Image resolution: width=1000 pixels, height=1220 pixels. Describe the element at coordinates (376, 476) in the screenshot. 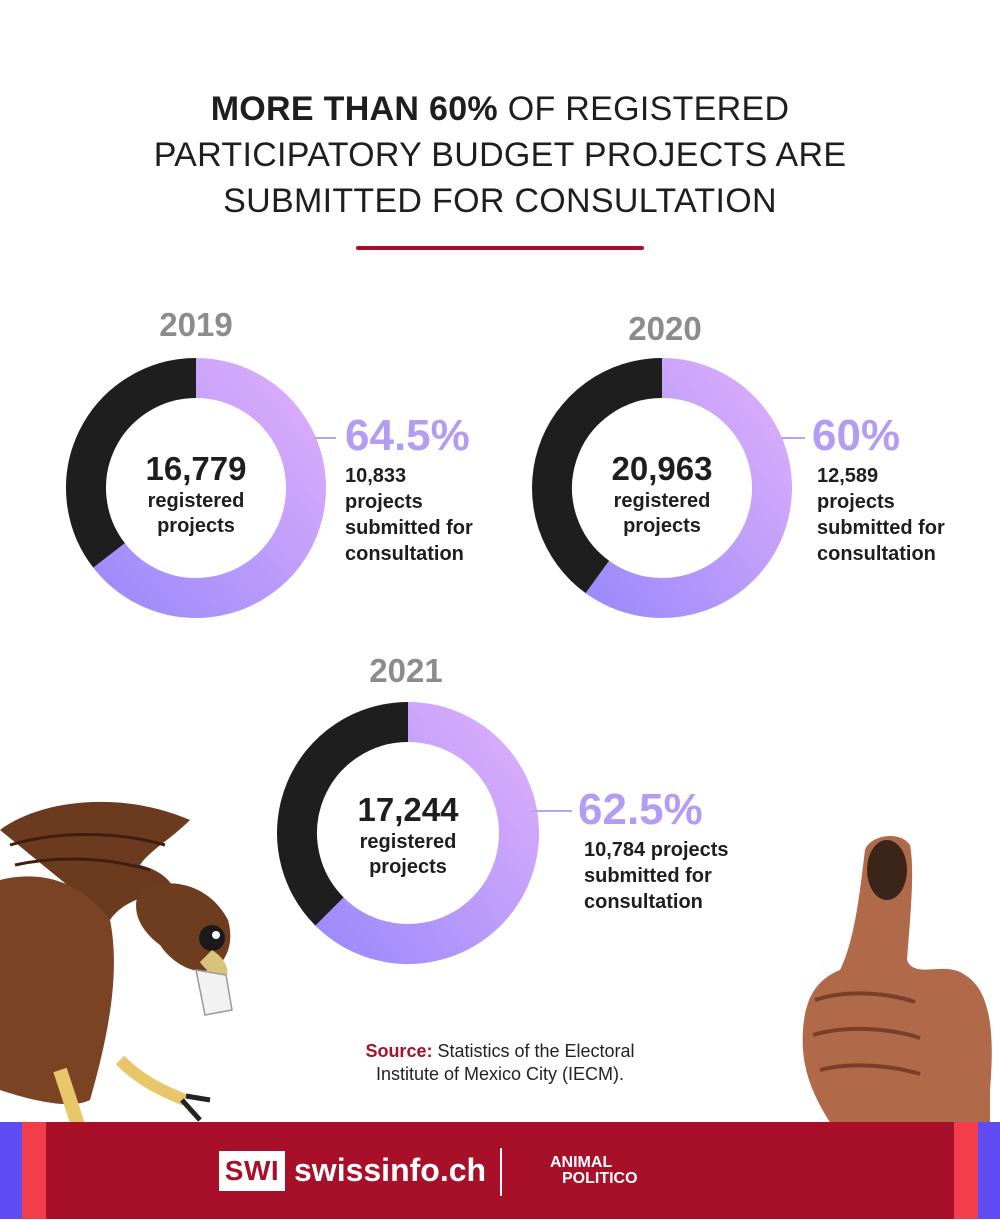

I see `description-line: 10,833` at that location.